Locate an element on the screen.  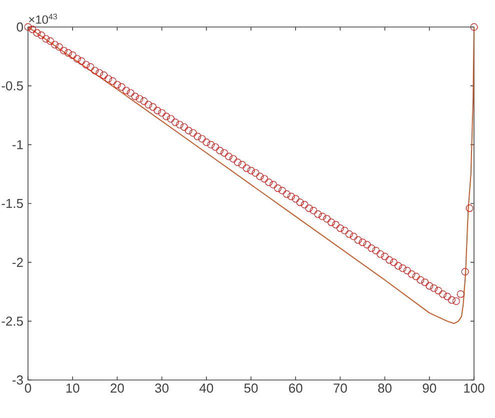
x-tick-label: 0 is located at coordinates (28, 388).